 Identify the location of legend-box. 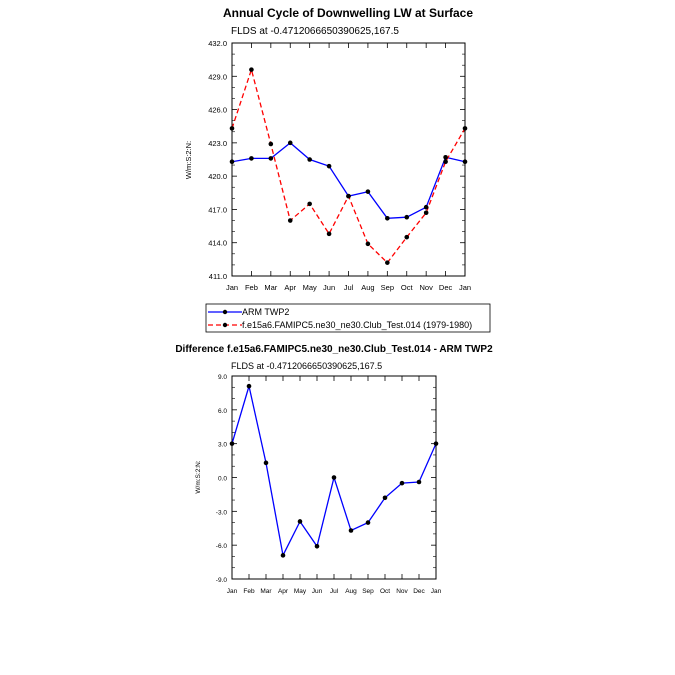
(348, 318).